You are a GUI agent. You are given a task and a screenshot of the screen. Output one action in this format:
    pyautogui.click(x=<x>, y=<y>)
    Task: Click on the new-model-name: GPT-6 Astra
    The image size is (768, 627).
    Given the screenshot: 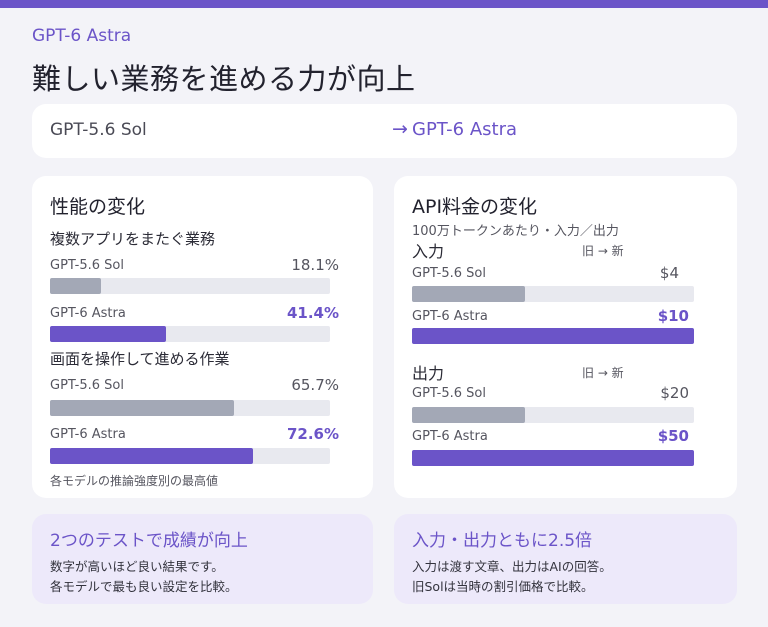 What is the action you would take?
    pyautogui.click(x=464, y=129)
    